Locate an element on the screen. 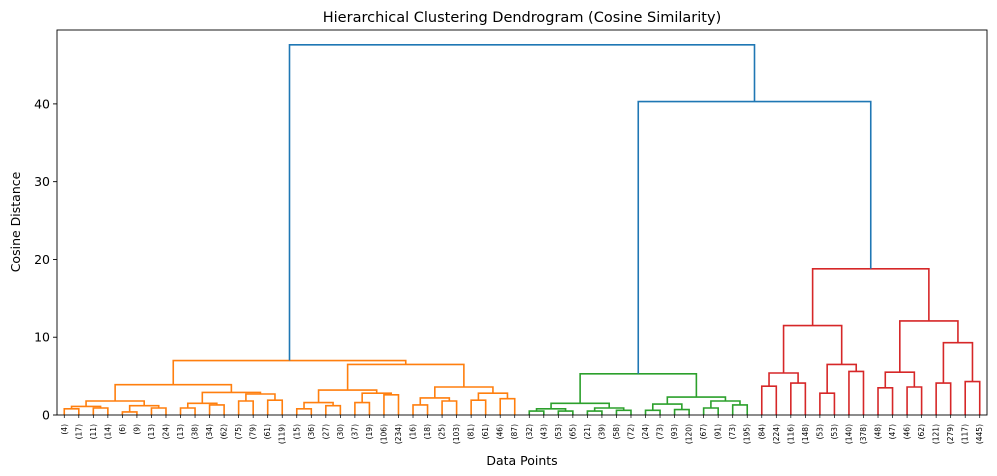 The width and height of the screenshot is (997, 476). leaf-label: (6) is located at coordinates (122, 429).